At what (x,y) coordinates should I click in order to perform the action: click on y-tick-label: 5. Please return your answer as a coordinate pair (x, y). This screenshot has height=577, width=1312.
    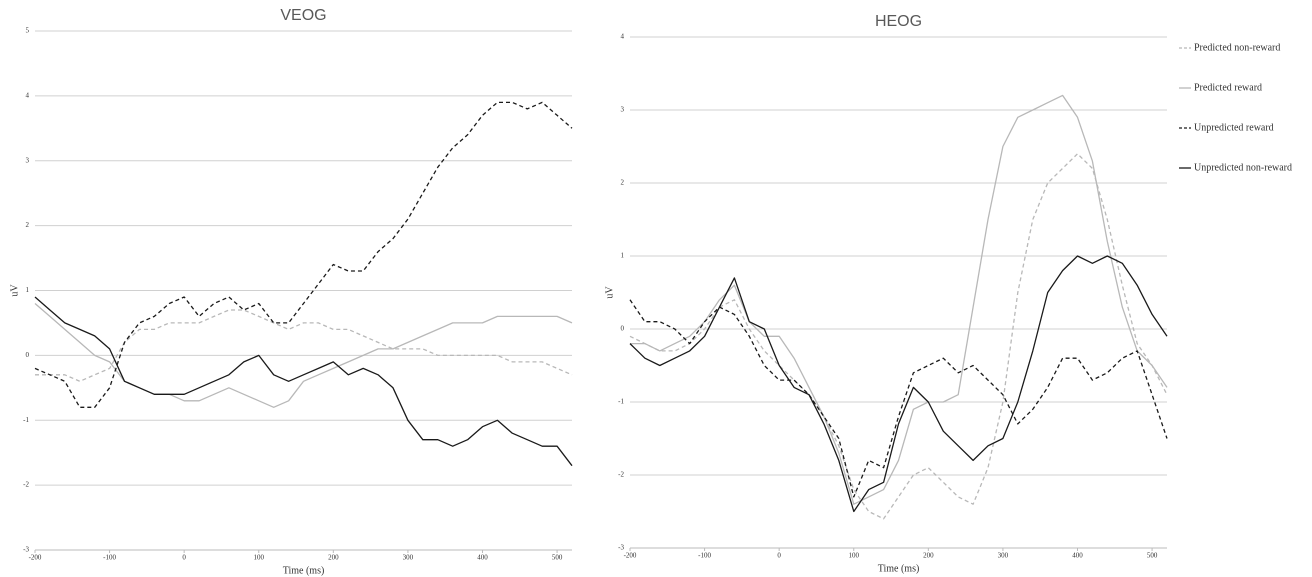
    Looking at the image, I should click on (28, 31).